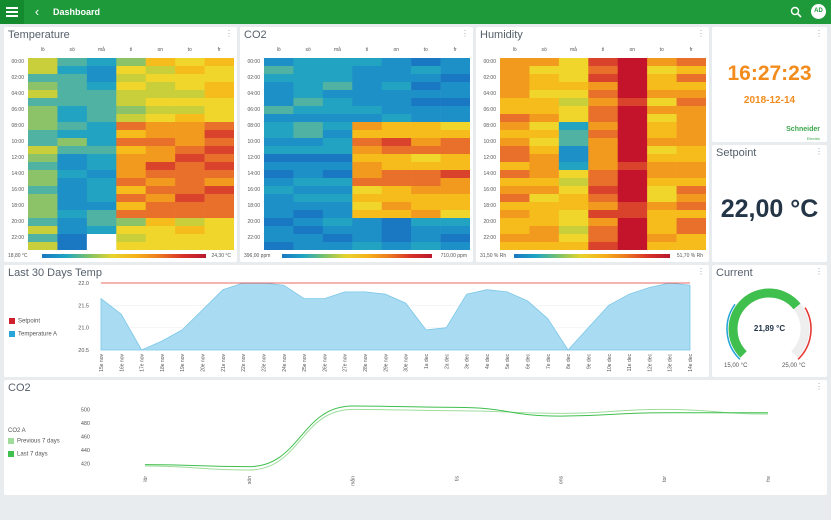 This screenshot has height=520, width=831. I want to click on legend: CO2 A Previous 7 days Last 7 days, so click(34, 442).